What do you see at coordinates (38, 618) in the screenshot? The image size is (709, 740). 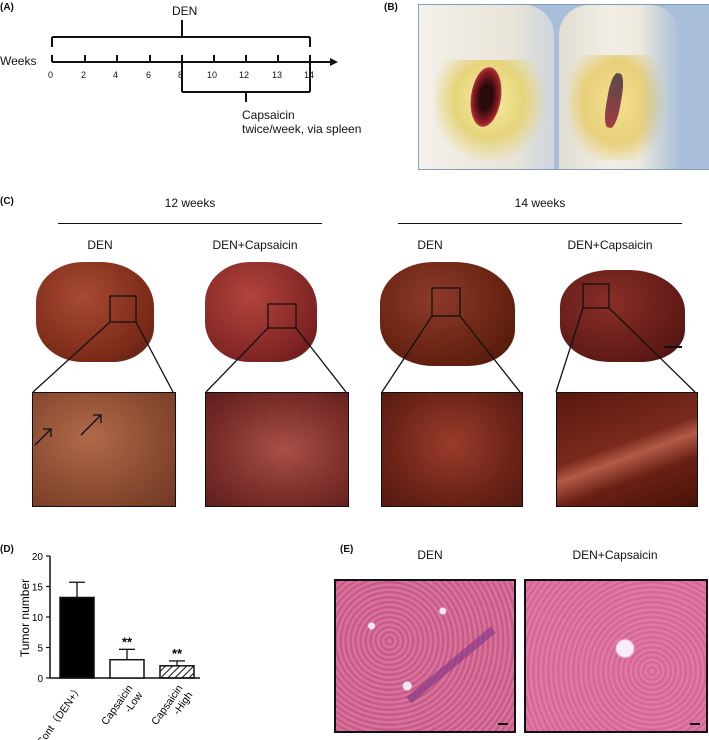 I see `y-tick-label: 10` at bounding box center [38, 618].